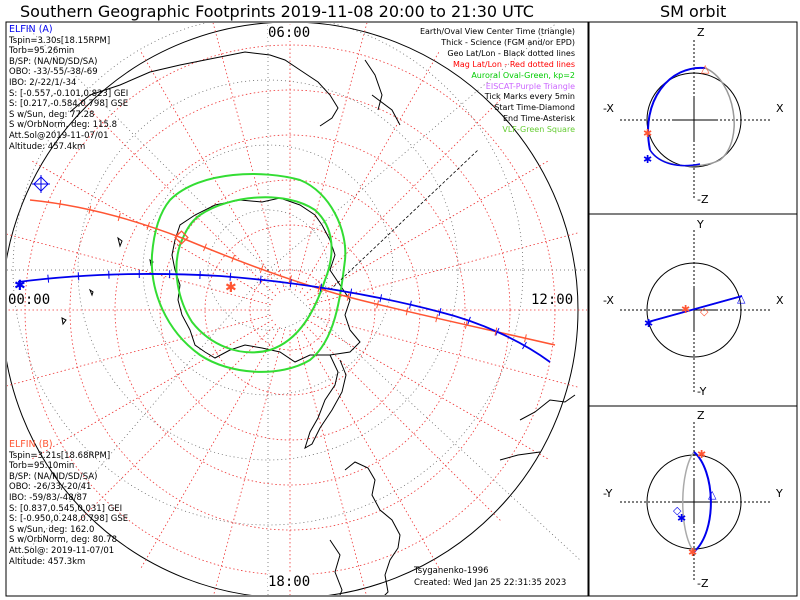 The height and width of the screenshot is (600, 800). What do you see at coordinates (538, 130) in the screenshot?
I see `legend-item: VLF-Green Square` at bounding box center [538, 130].